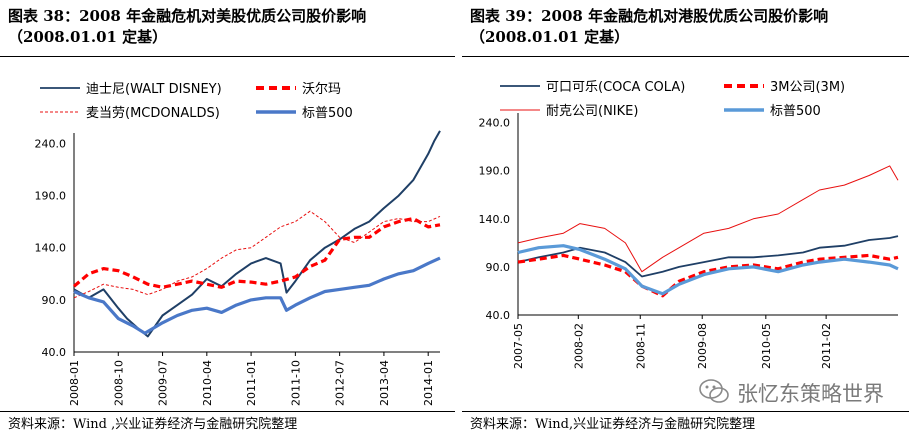 This screenshot has width=909, height=435. Describe the element at coordinates (74, 383) in the screenshot. I see `x-tick-label: 2008-01` at that location.